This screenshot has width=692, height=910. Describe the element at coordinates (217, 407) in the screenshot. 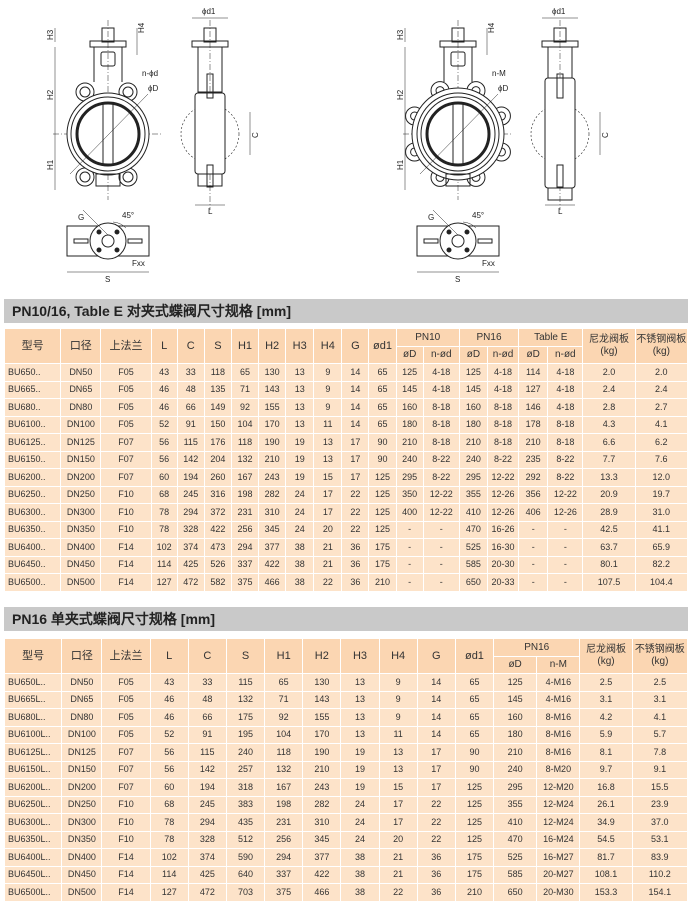

I see `table-cell: 149` at that location.